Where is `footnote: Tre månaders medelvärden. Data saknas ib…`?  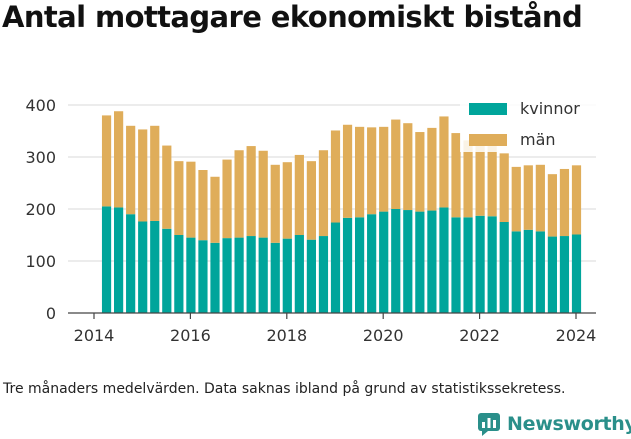
footnote: Tre månaders medelvärden. Data saknas ib… is located at coordinates (284, 389).